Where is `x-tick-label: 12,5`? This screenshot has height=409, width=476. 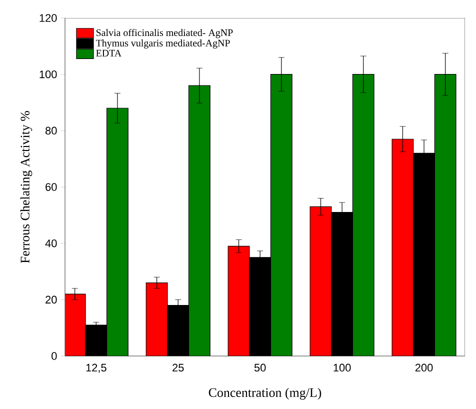 x-tick-label: 12,5 is located at coordinates (96, 368).